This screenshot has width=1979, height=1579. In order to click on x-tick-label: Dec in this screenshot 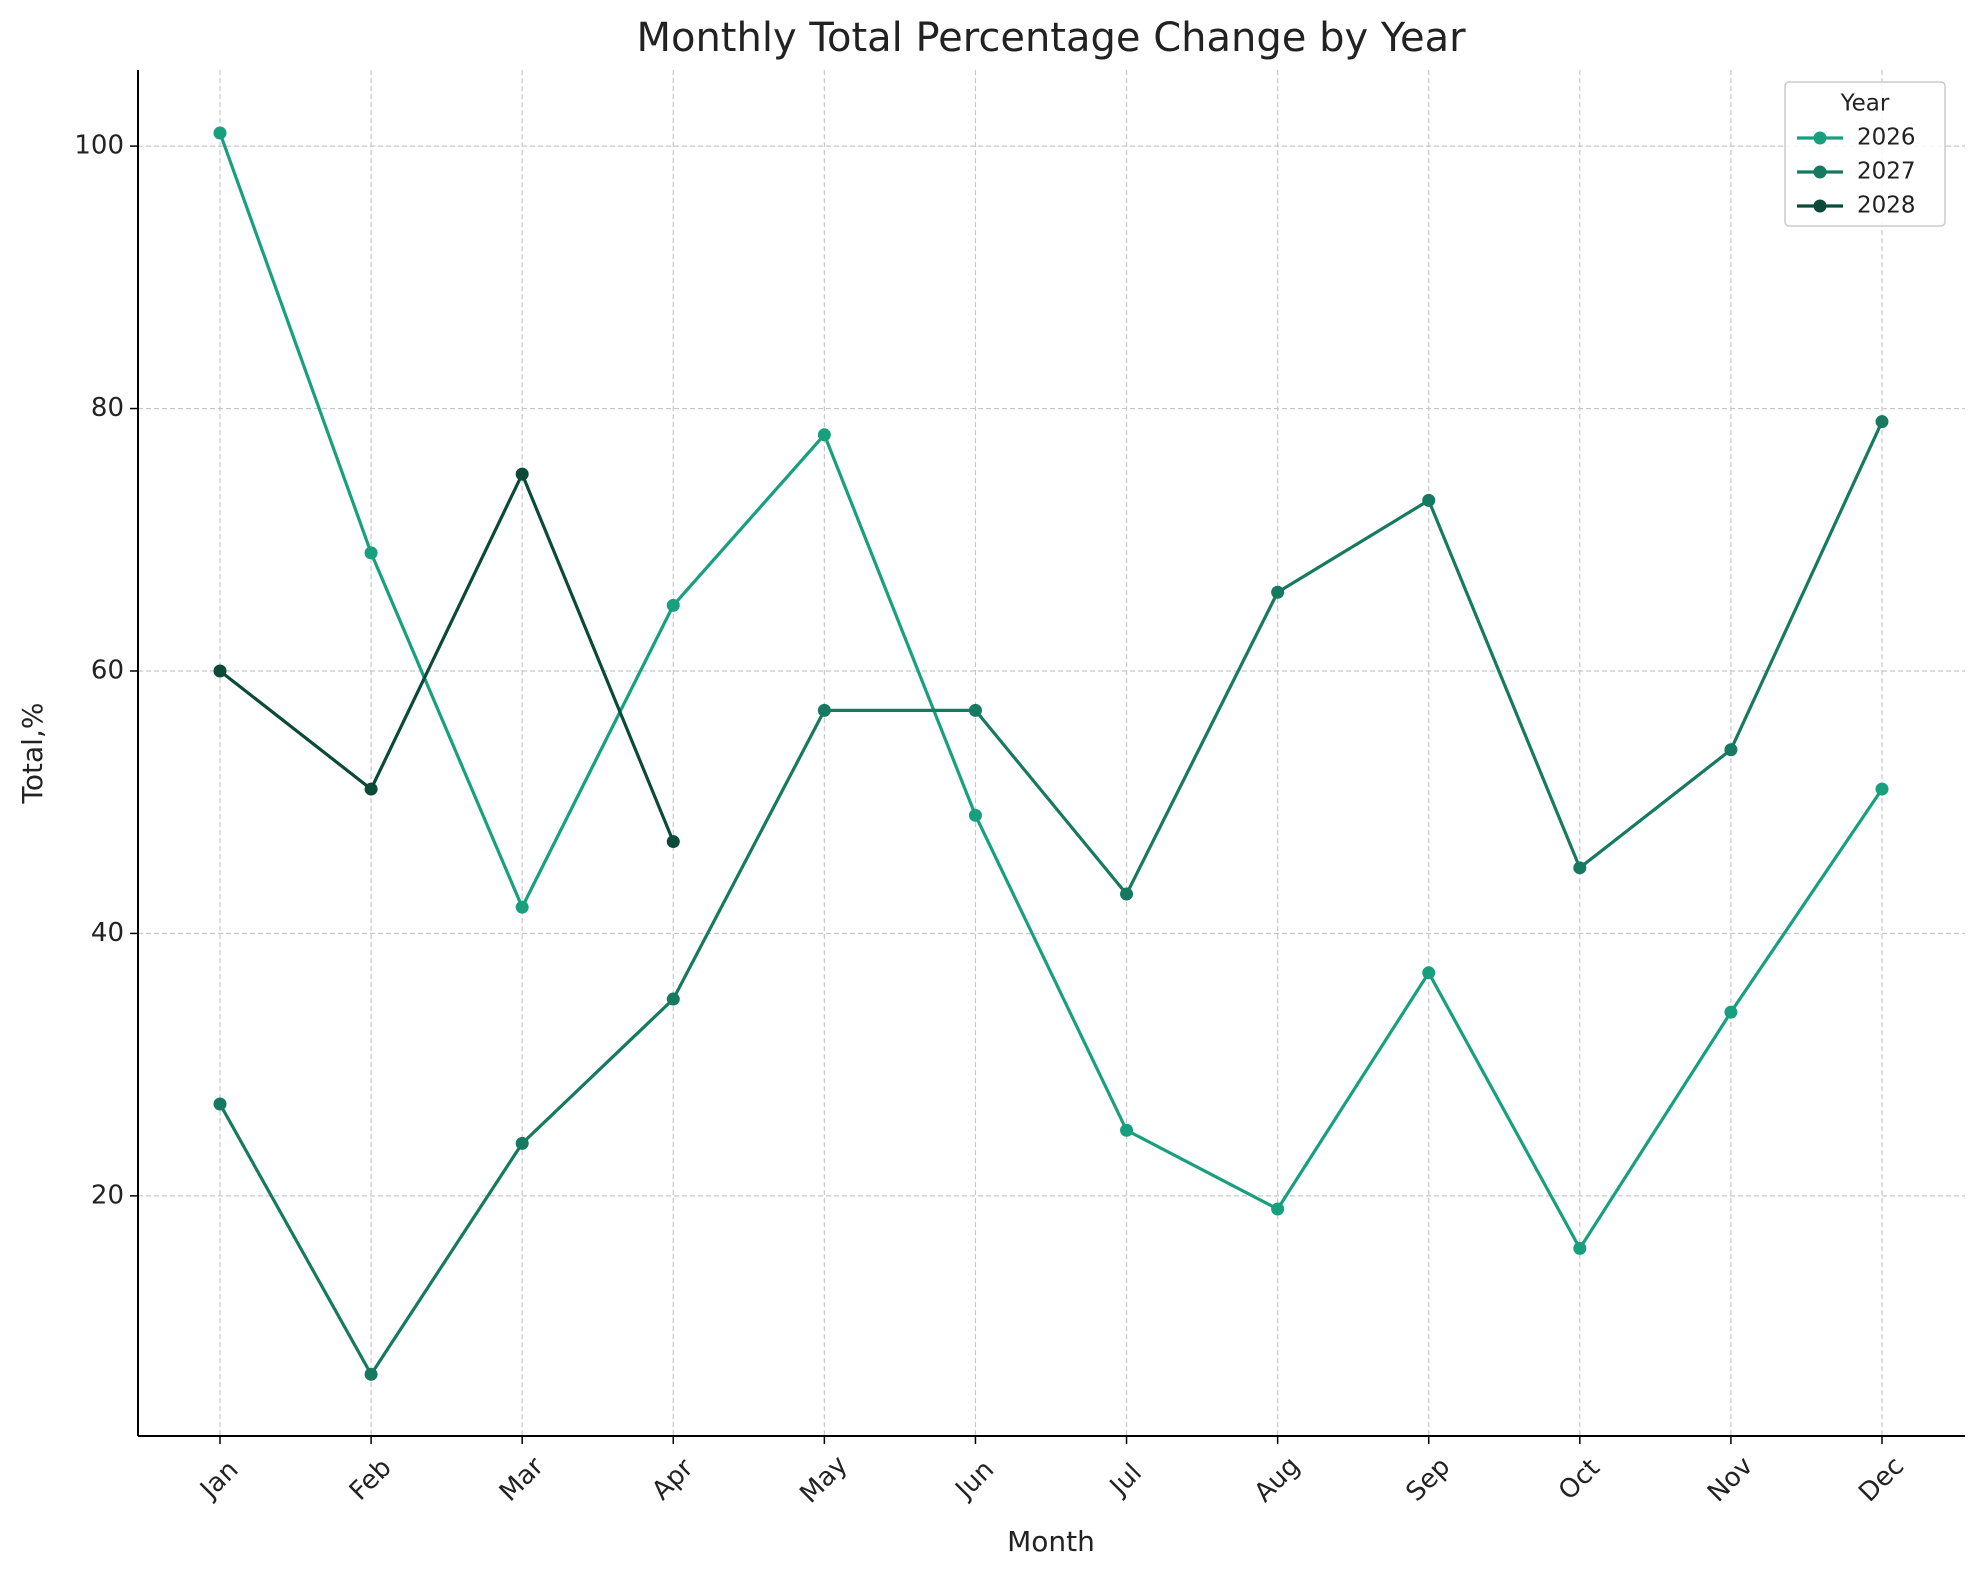, I will do `click(1881, 1479)`.